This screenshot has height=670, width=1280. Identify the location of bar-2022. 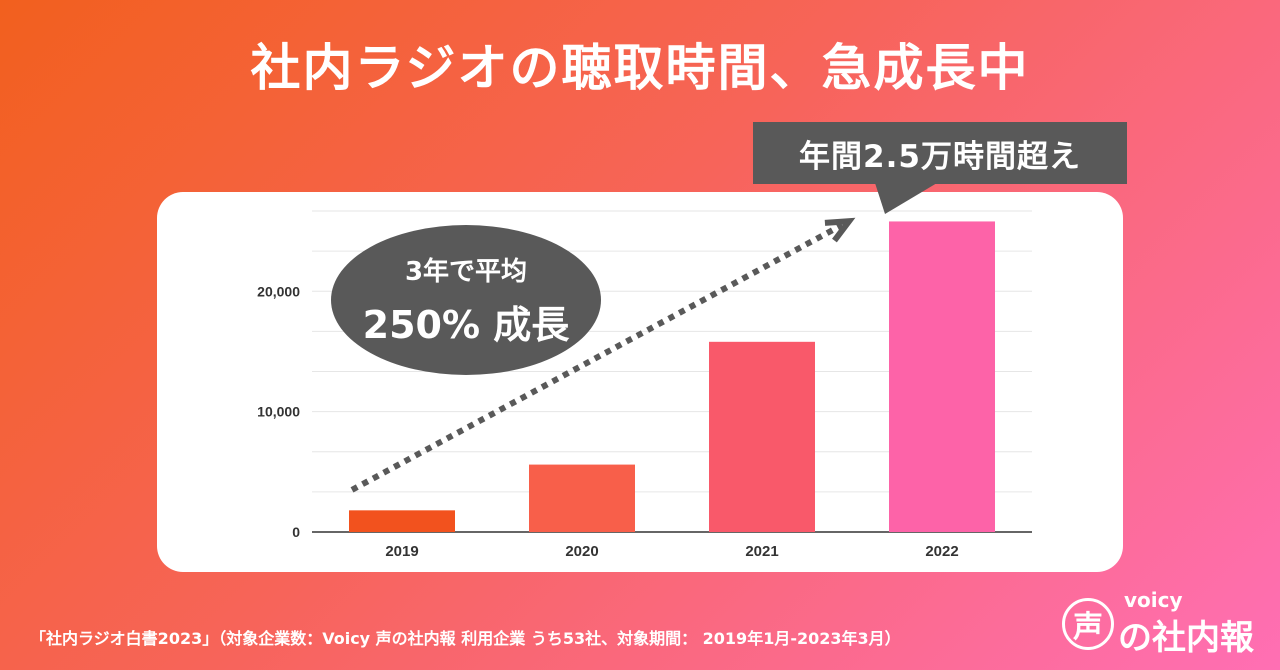
(942, 376).